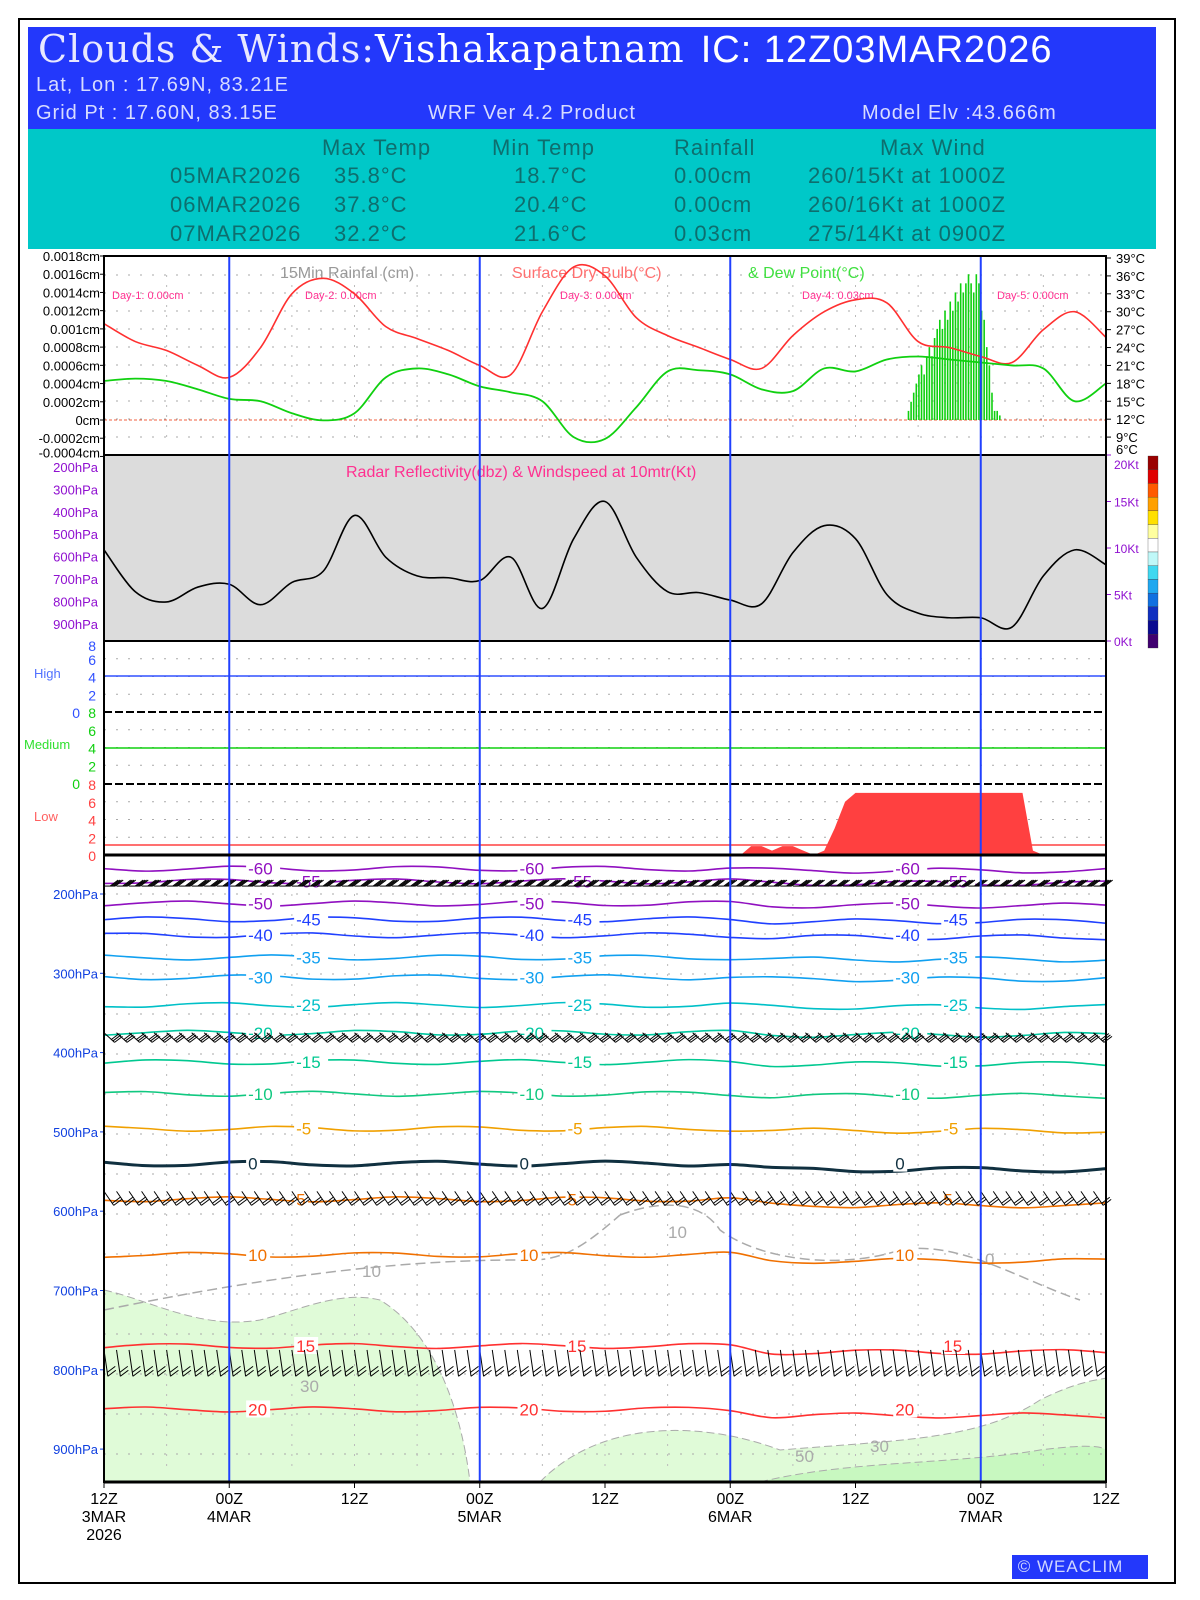 The width and height of the screenshot is (1200, 1600). I want to click on isotherm-label: 10, so click(904, 1255).